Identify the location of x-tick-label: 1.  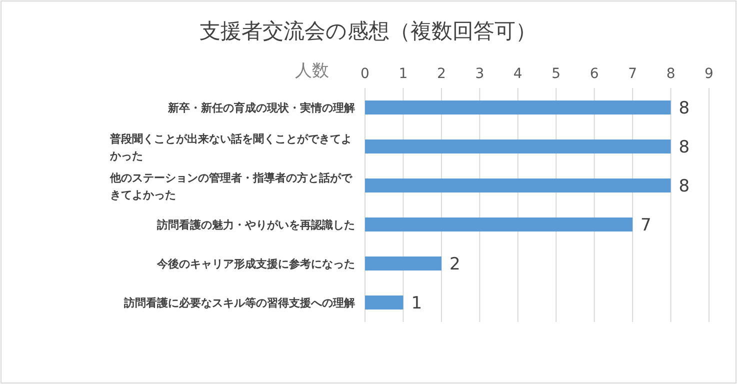
(403, 74).